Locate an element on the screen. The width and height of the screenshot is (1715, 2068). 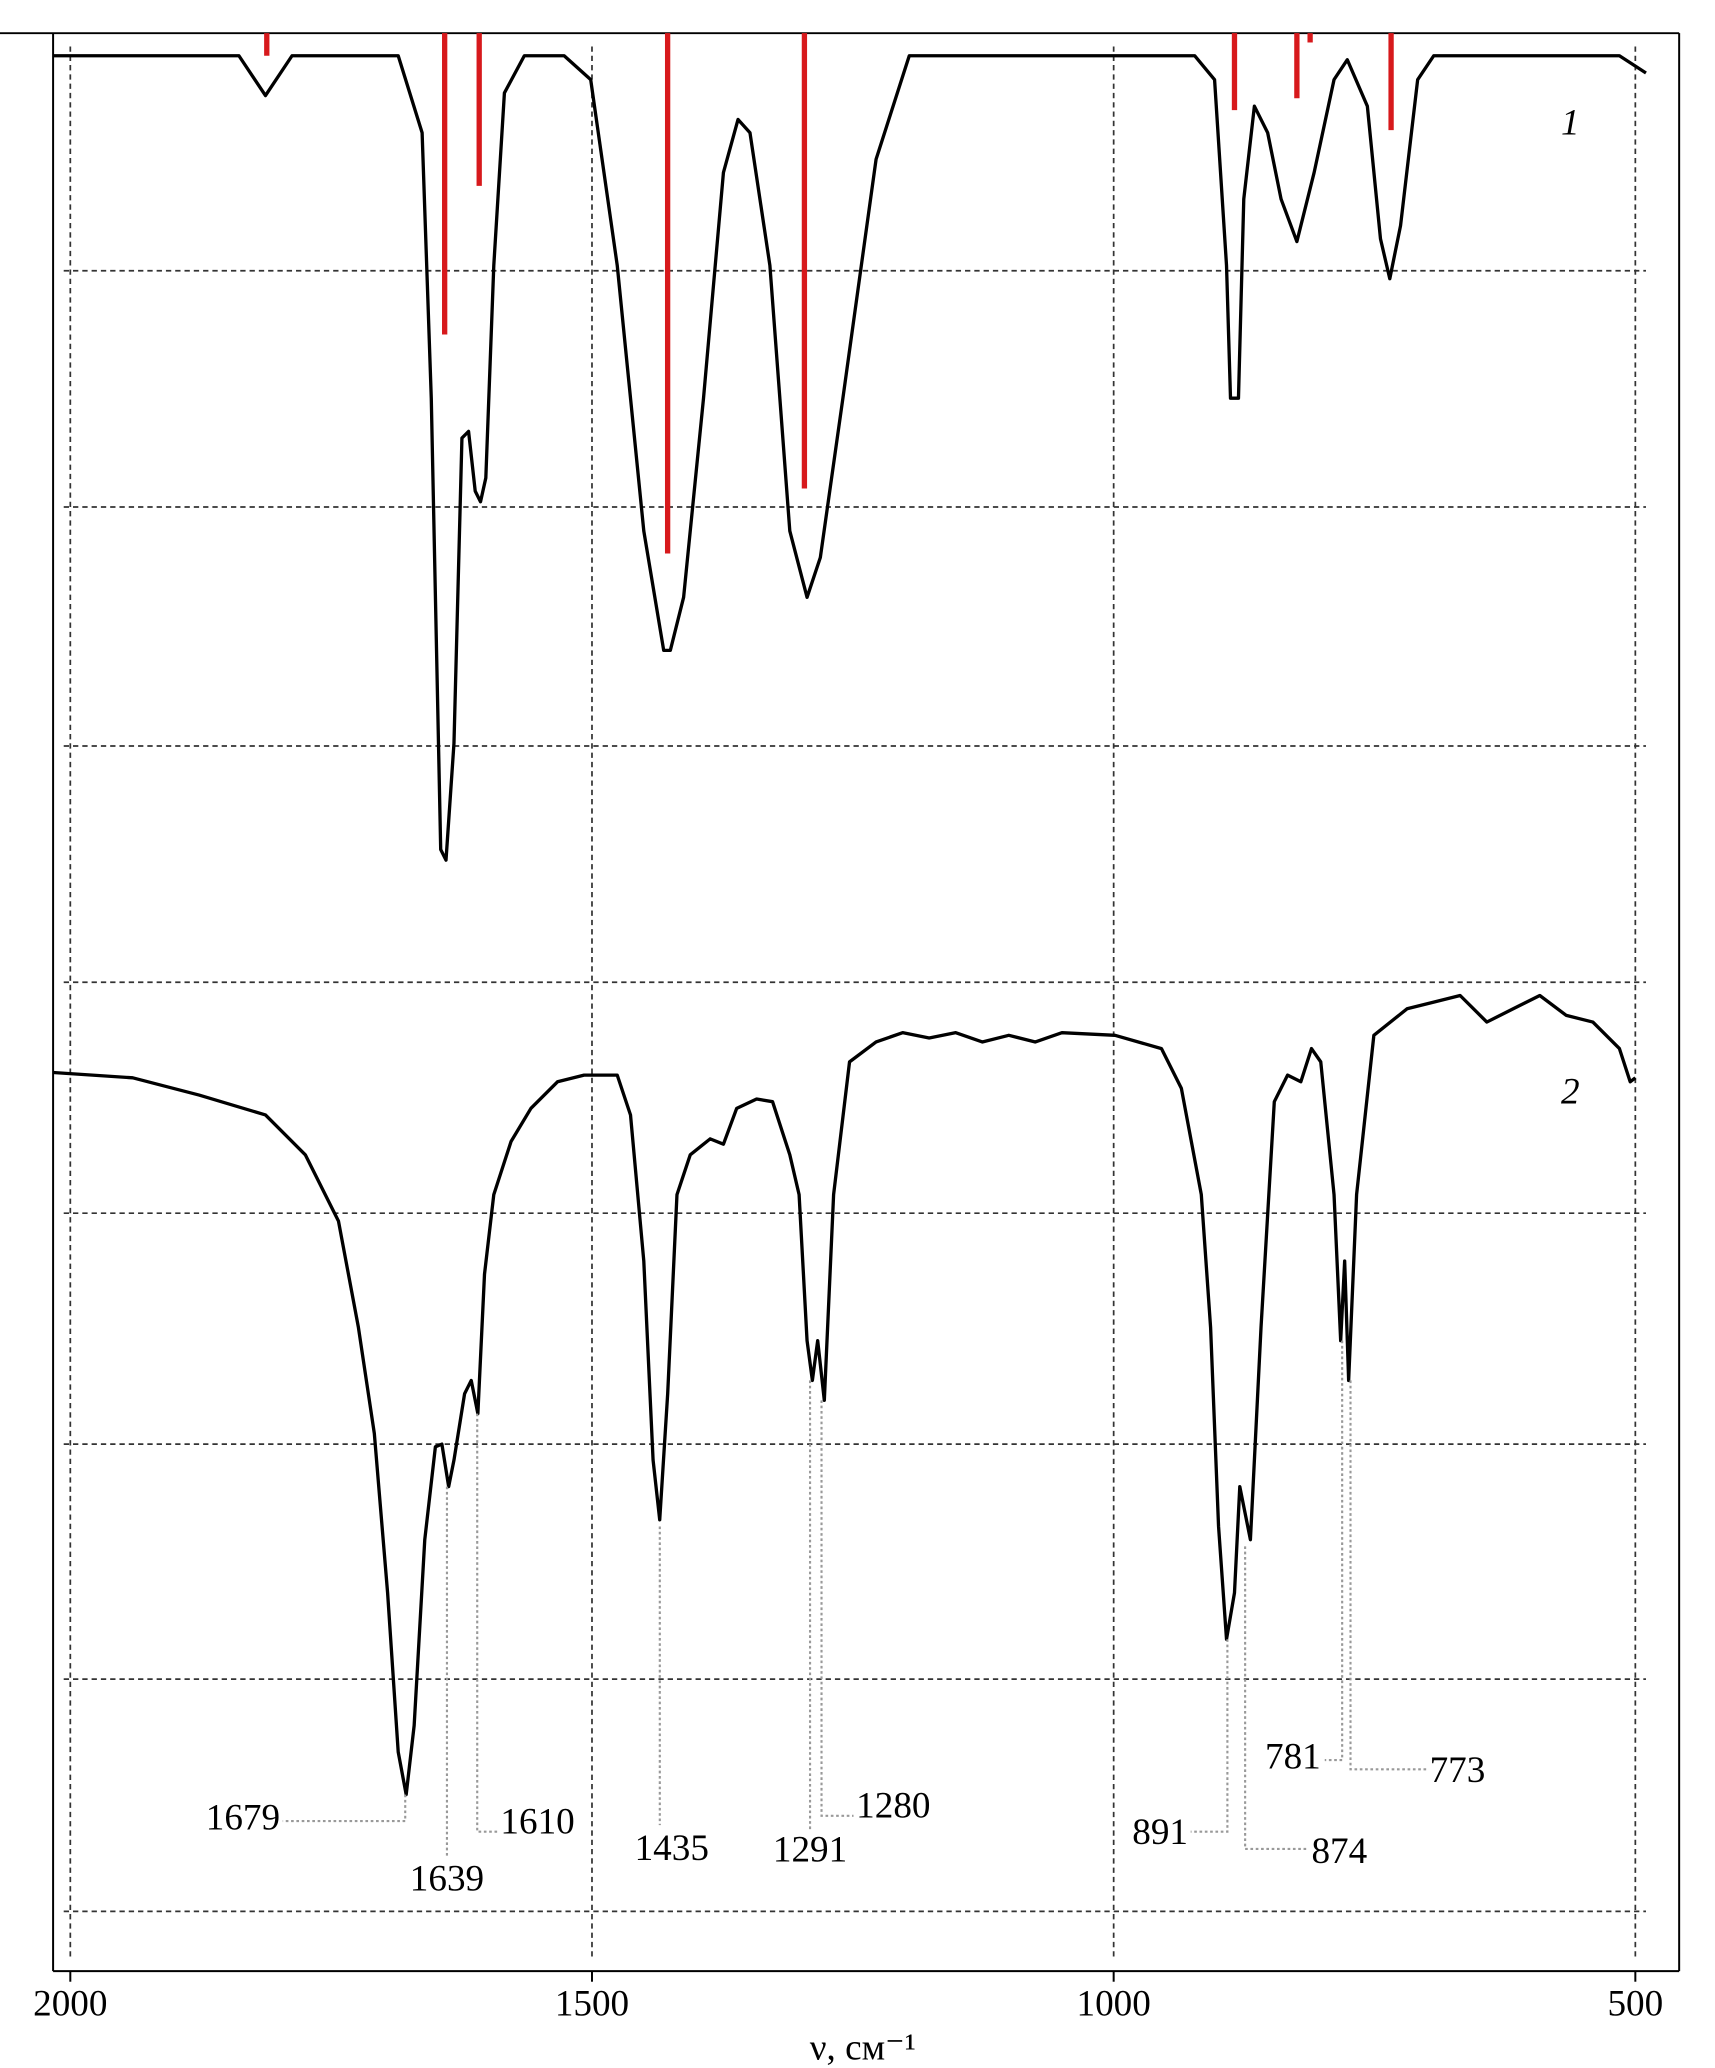
peak-label: 1435 is located at coordinates (672, 1848).